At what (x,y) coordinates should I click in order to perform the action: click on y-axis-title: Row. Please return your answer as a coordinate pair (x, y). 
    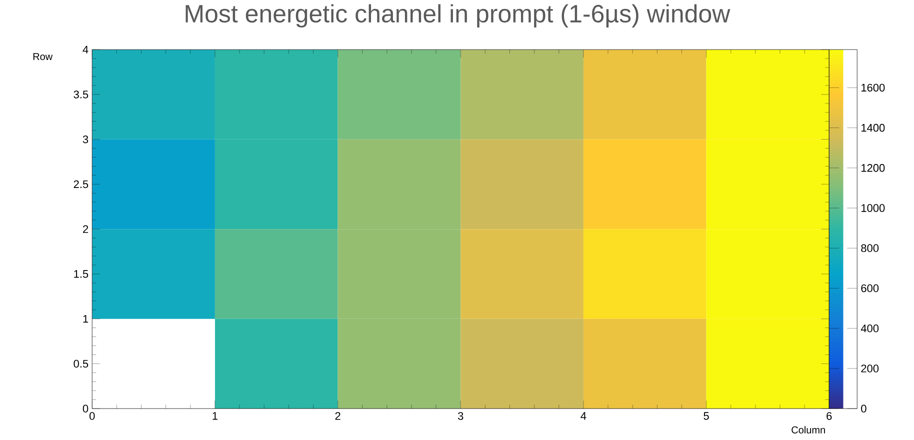
    Looking at the image, I should click on (43, 56).